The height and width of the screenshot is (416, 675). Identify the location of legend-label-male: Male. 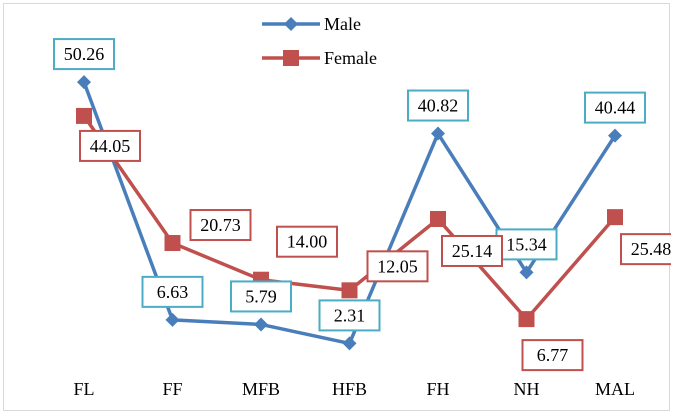
(342, 24).